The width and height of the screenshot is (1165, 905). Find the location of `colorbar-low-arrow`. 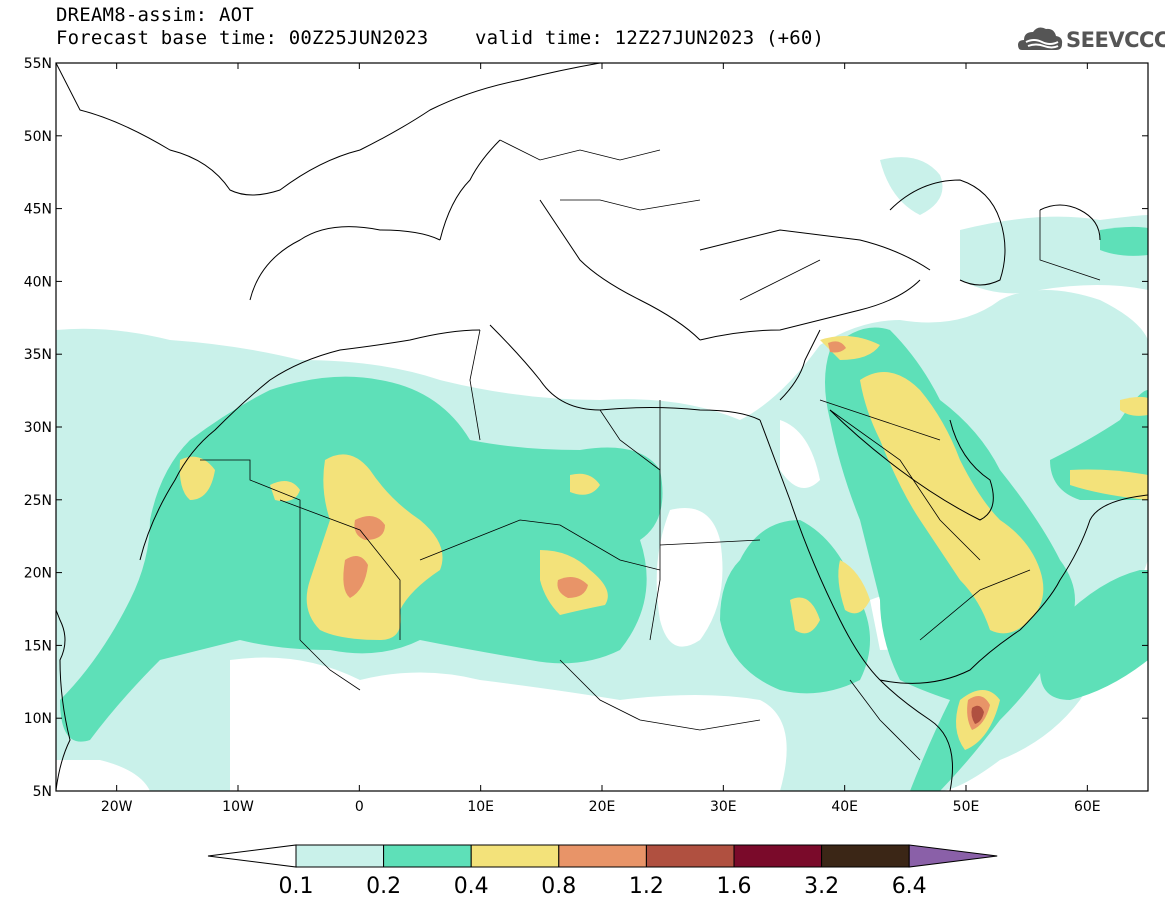

colorbar-low-arrow is located at coordinates (252, 856).